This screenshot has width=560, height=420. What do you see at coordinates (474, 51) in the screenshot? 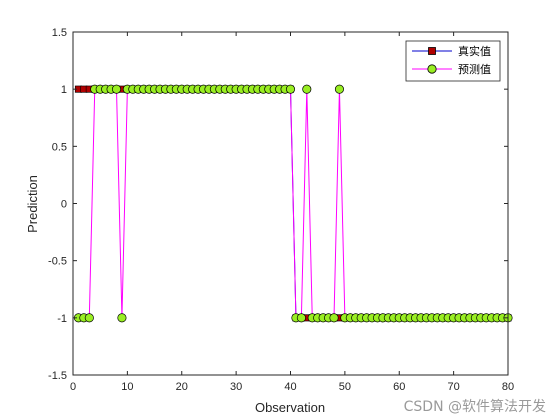
I see `legend-label-true: 真实值` at bounding box center [474, 51].